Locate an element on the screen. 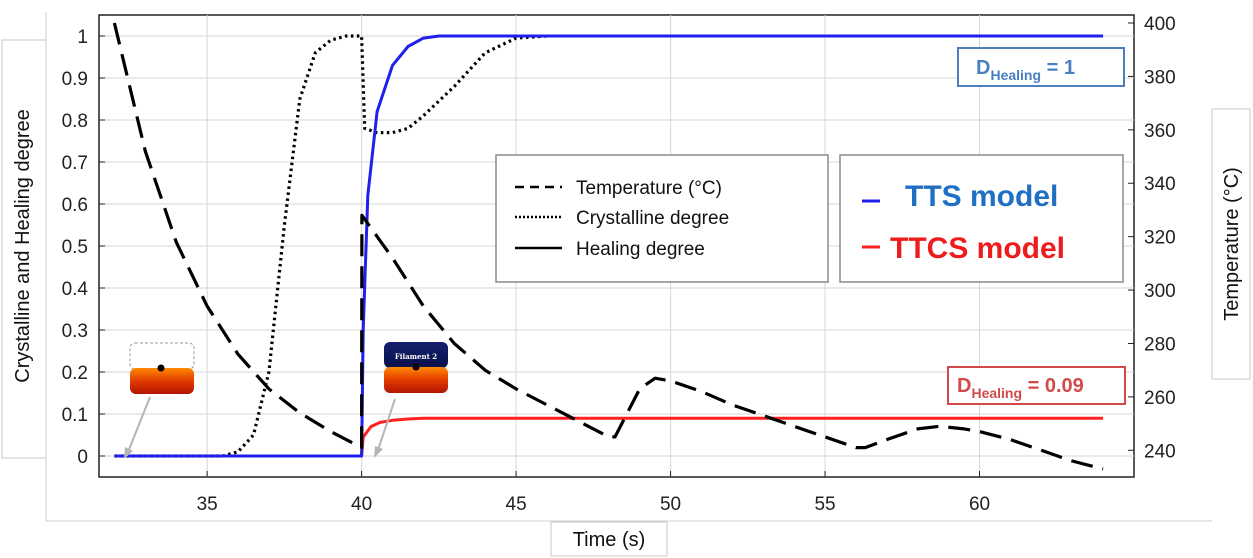 The image size is (1253, 558). y-right-tick-label: 320 is located at coordinates (1160, 238).